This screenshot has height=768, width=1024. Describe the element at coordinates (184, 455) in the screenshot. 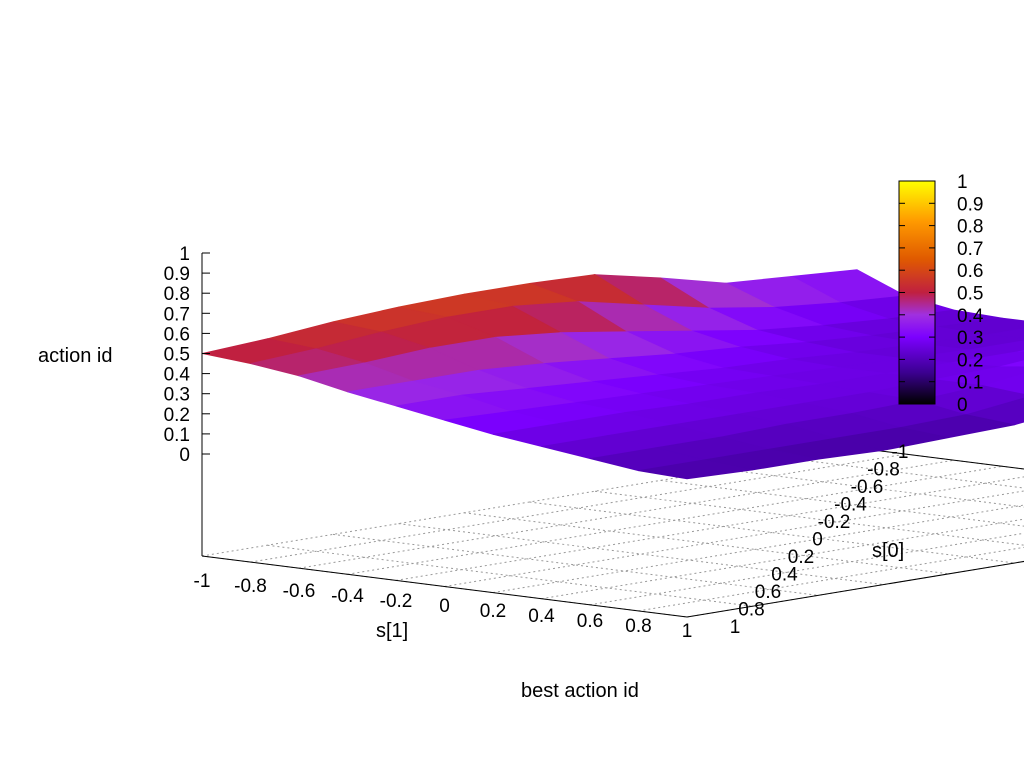

I see `z-tick-label: 0` at that location.